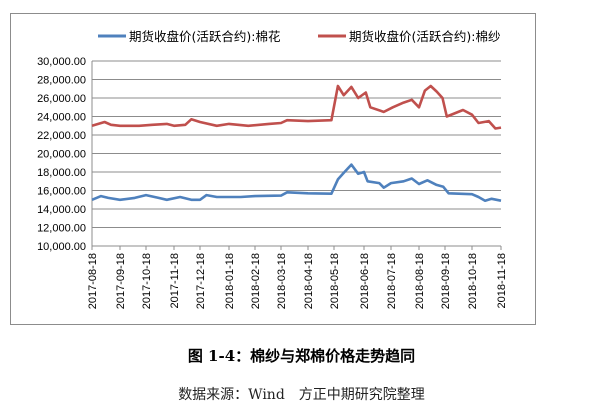 The image size is (603, 412). What do you see at coordinates (282, 281) in the screenshot?
I see `x-tick-label: 2018-03-18` at bounding box center [282, 281].